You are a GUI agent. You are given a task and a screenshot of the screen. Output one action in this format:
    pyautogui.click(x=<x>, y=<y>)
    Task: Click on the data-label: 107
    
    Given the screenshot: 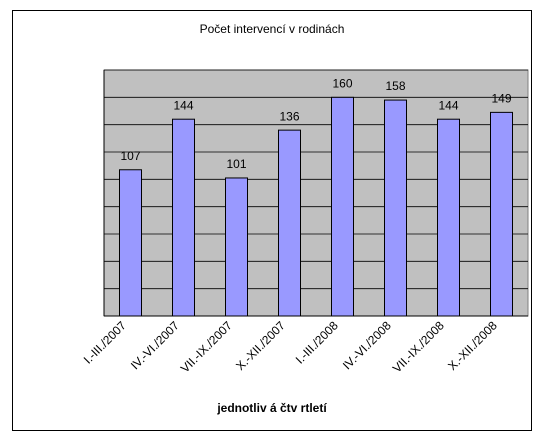 What is the action you would take?
    pyautogui.click(x=130, y=156)
    